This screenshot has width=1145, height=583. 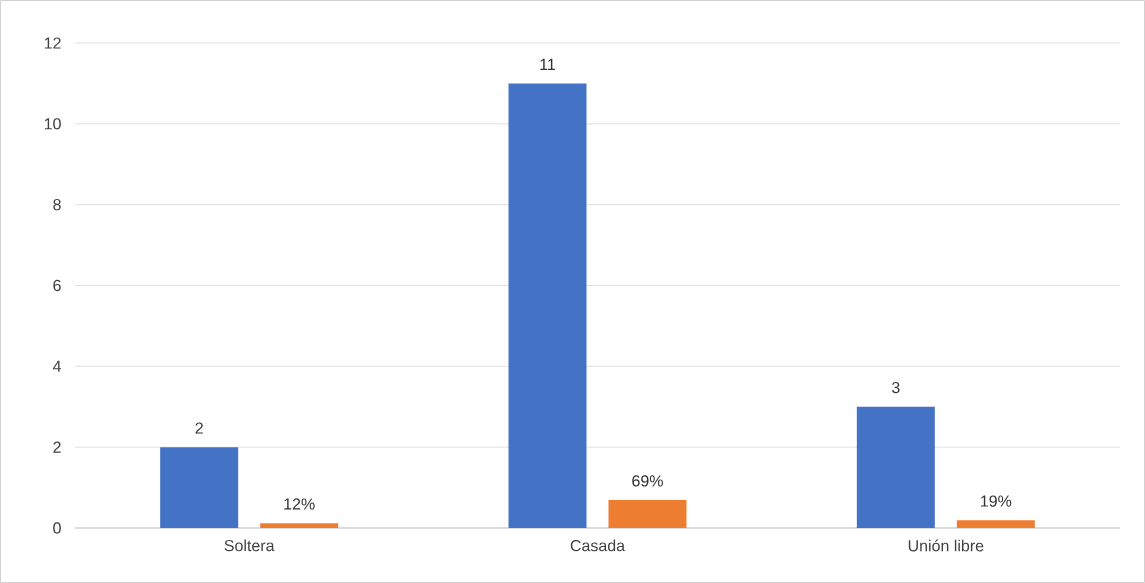 I want to click on x-tick-label: Casada, so click(x=598, y=545).